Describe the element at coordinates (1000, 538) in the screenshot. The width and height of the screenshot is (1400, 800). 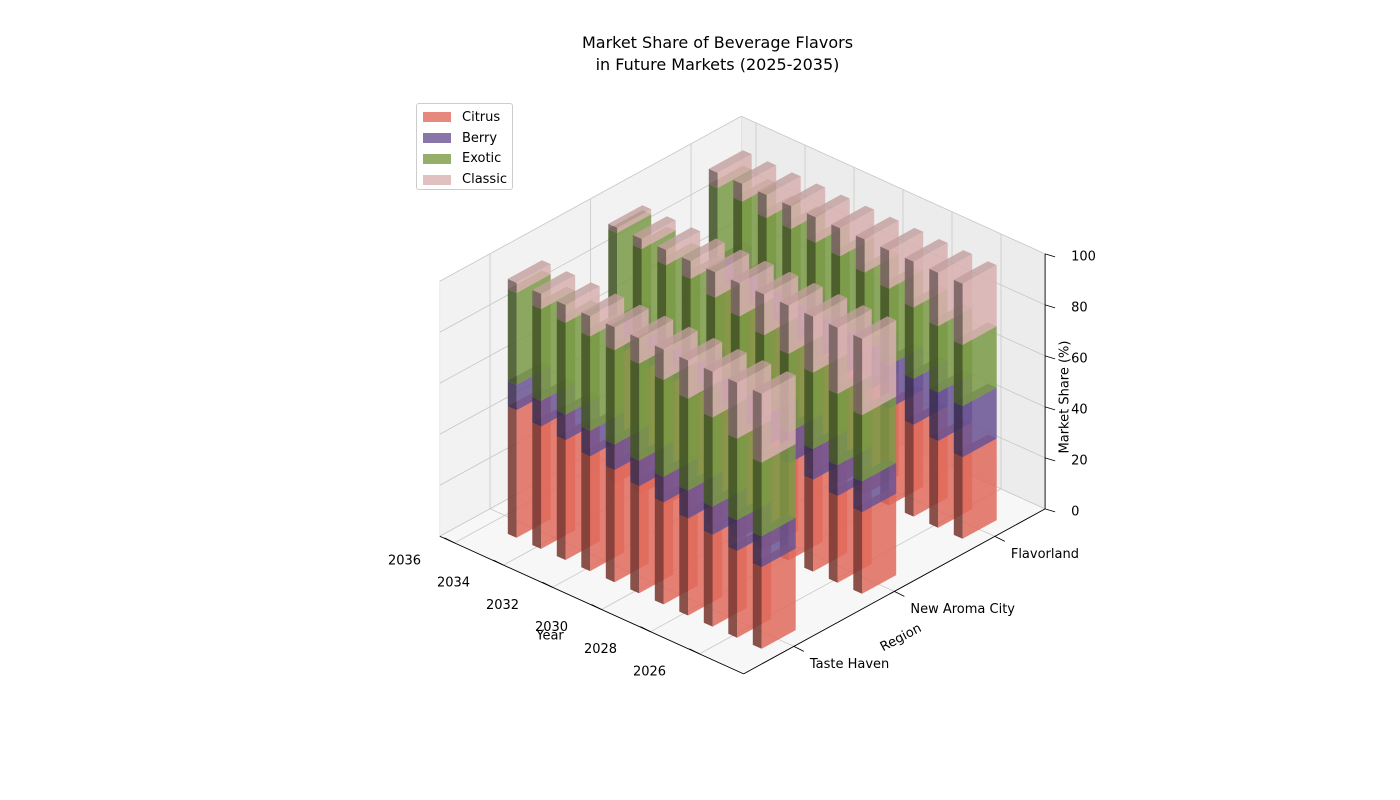
I see `region-tick-flavorland` at that location.